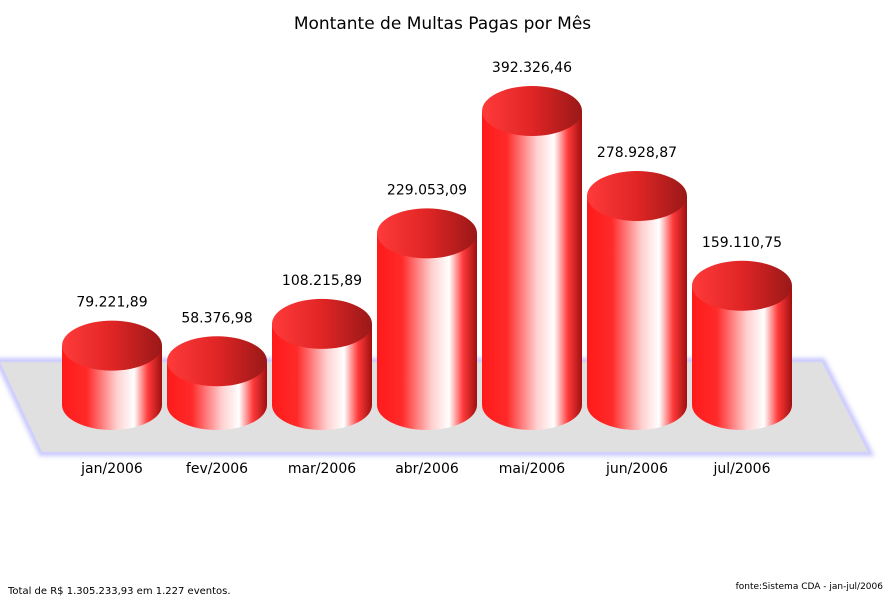 Image resolution: width=885 pixels, height=600 pixels. I want to click on data-label: 229.053,09, so click(427, 190).